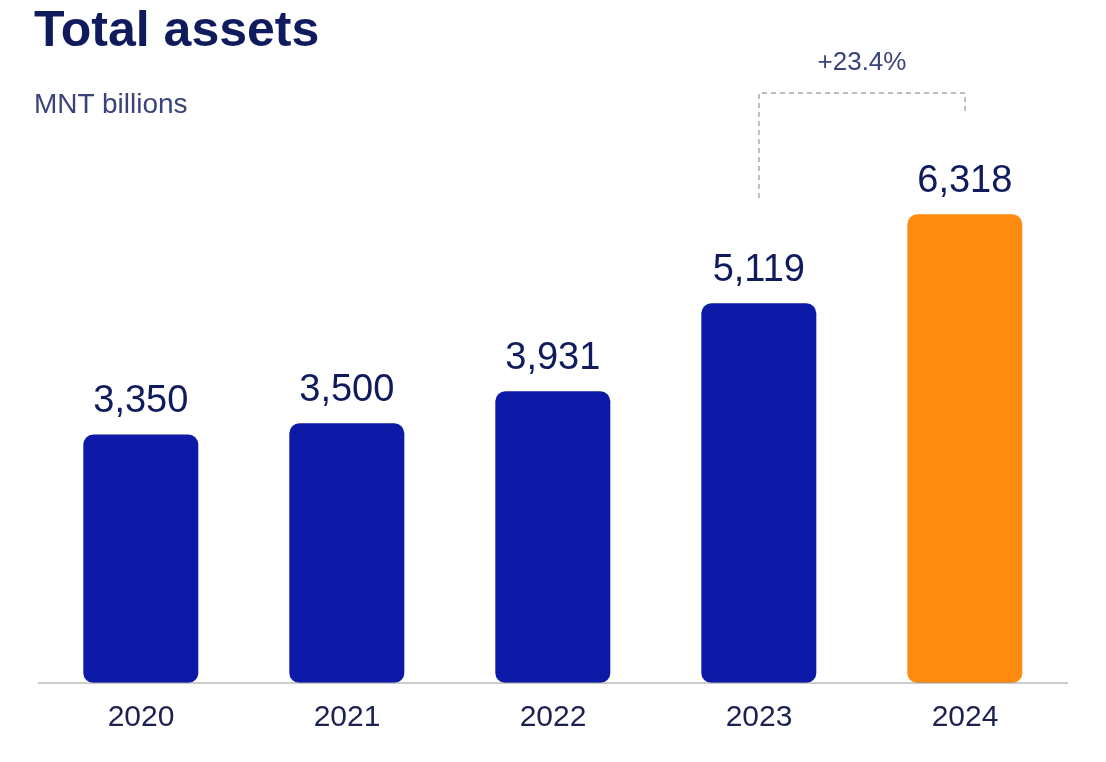 The height and width of the screenshot is (762, 1106). I want to click on data-label: 3,350, so click(141, 399).